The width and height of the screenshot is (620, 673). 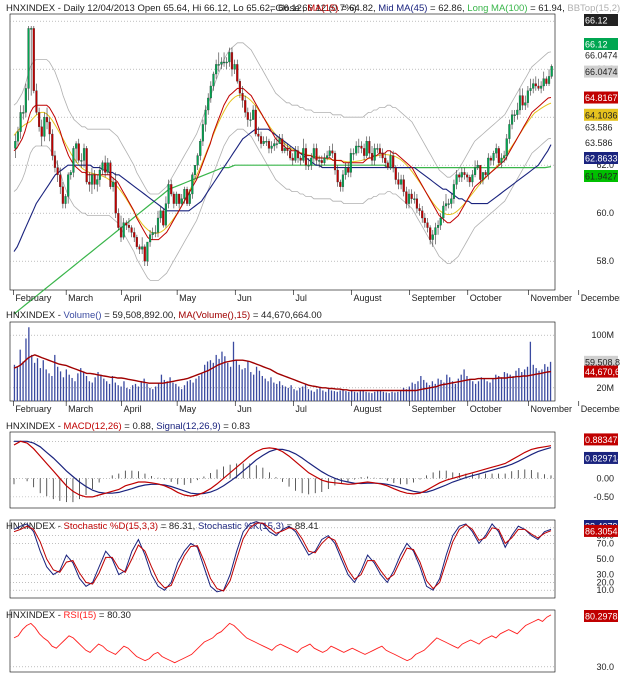 What do you see at coordinates (434, 409) in the screenshot?
I see `volume-month-label: September` at bounding box center [434, 409].